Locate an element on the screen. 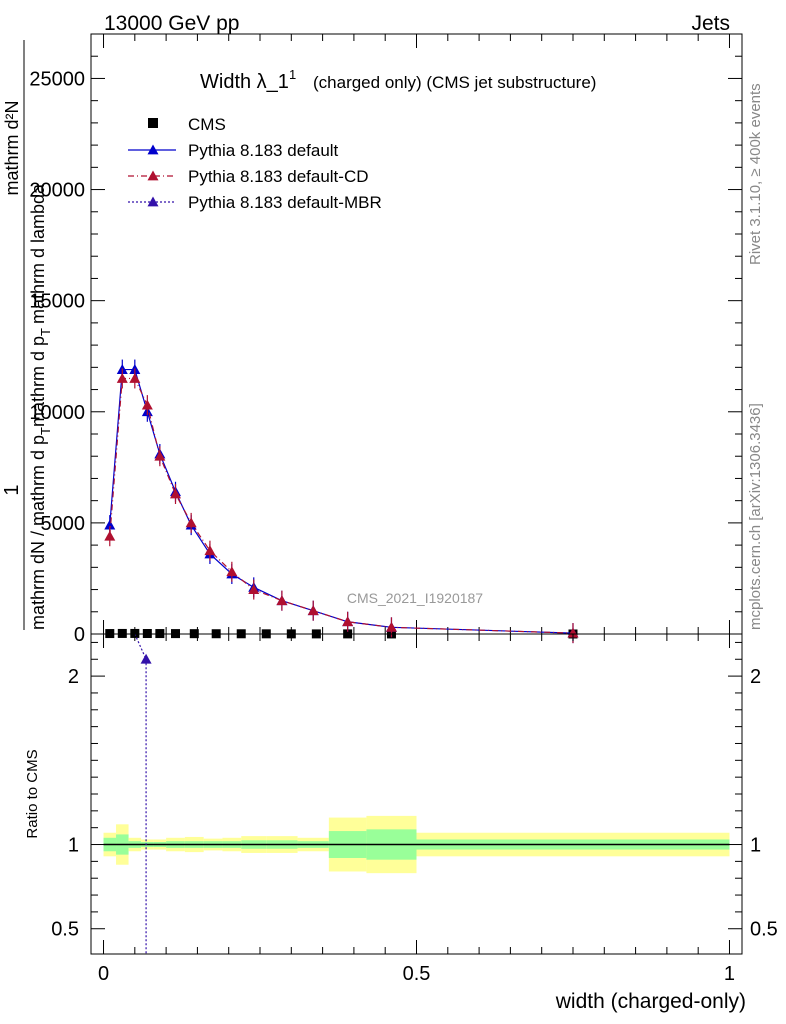  main-y-tick-label: 10000 is located at coordinates (57, 413).